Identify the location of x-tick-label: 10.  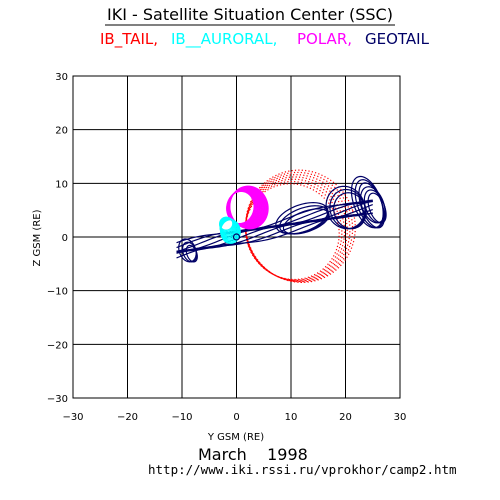
(291, 417).